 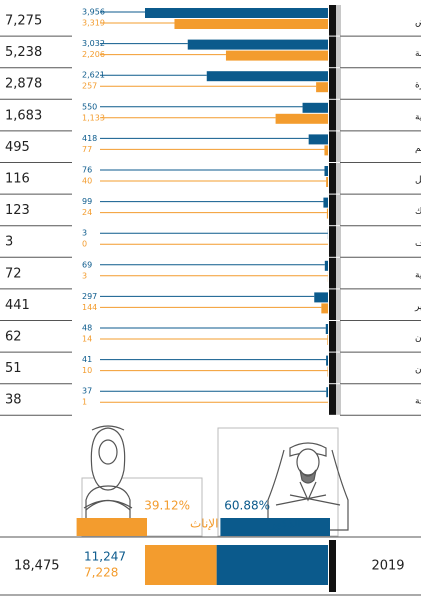 I want to click on region-total: 72, so click(x=13, y=273).